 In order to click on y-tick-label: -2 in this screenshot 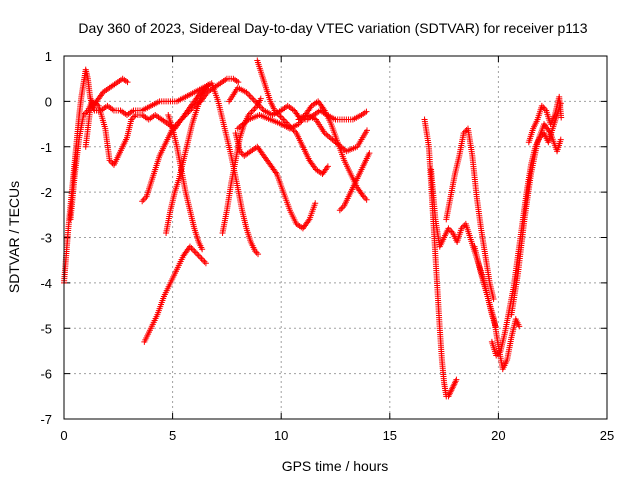, I will do `click(46, 192)`.